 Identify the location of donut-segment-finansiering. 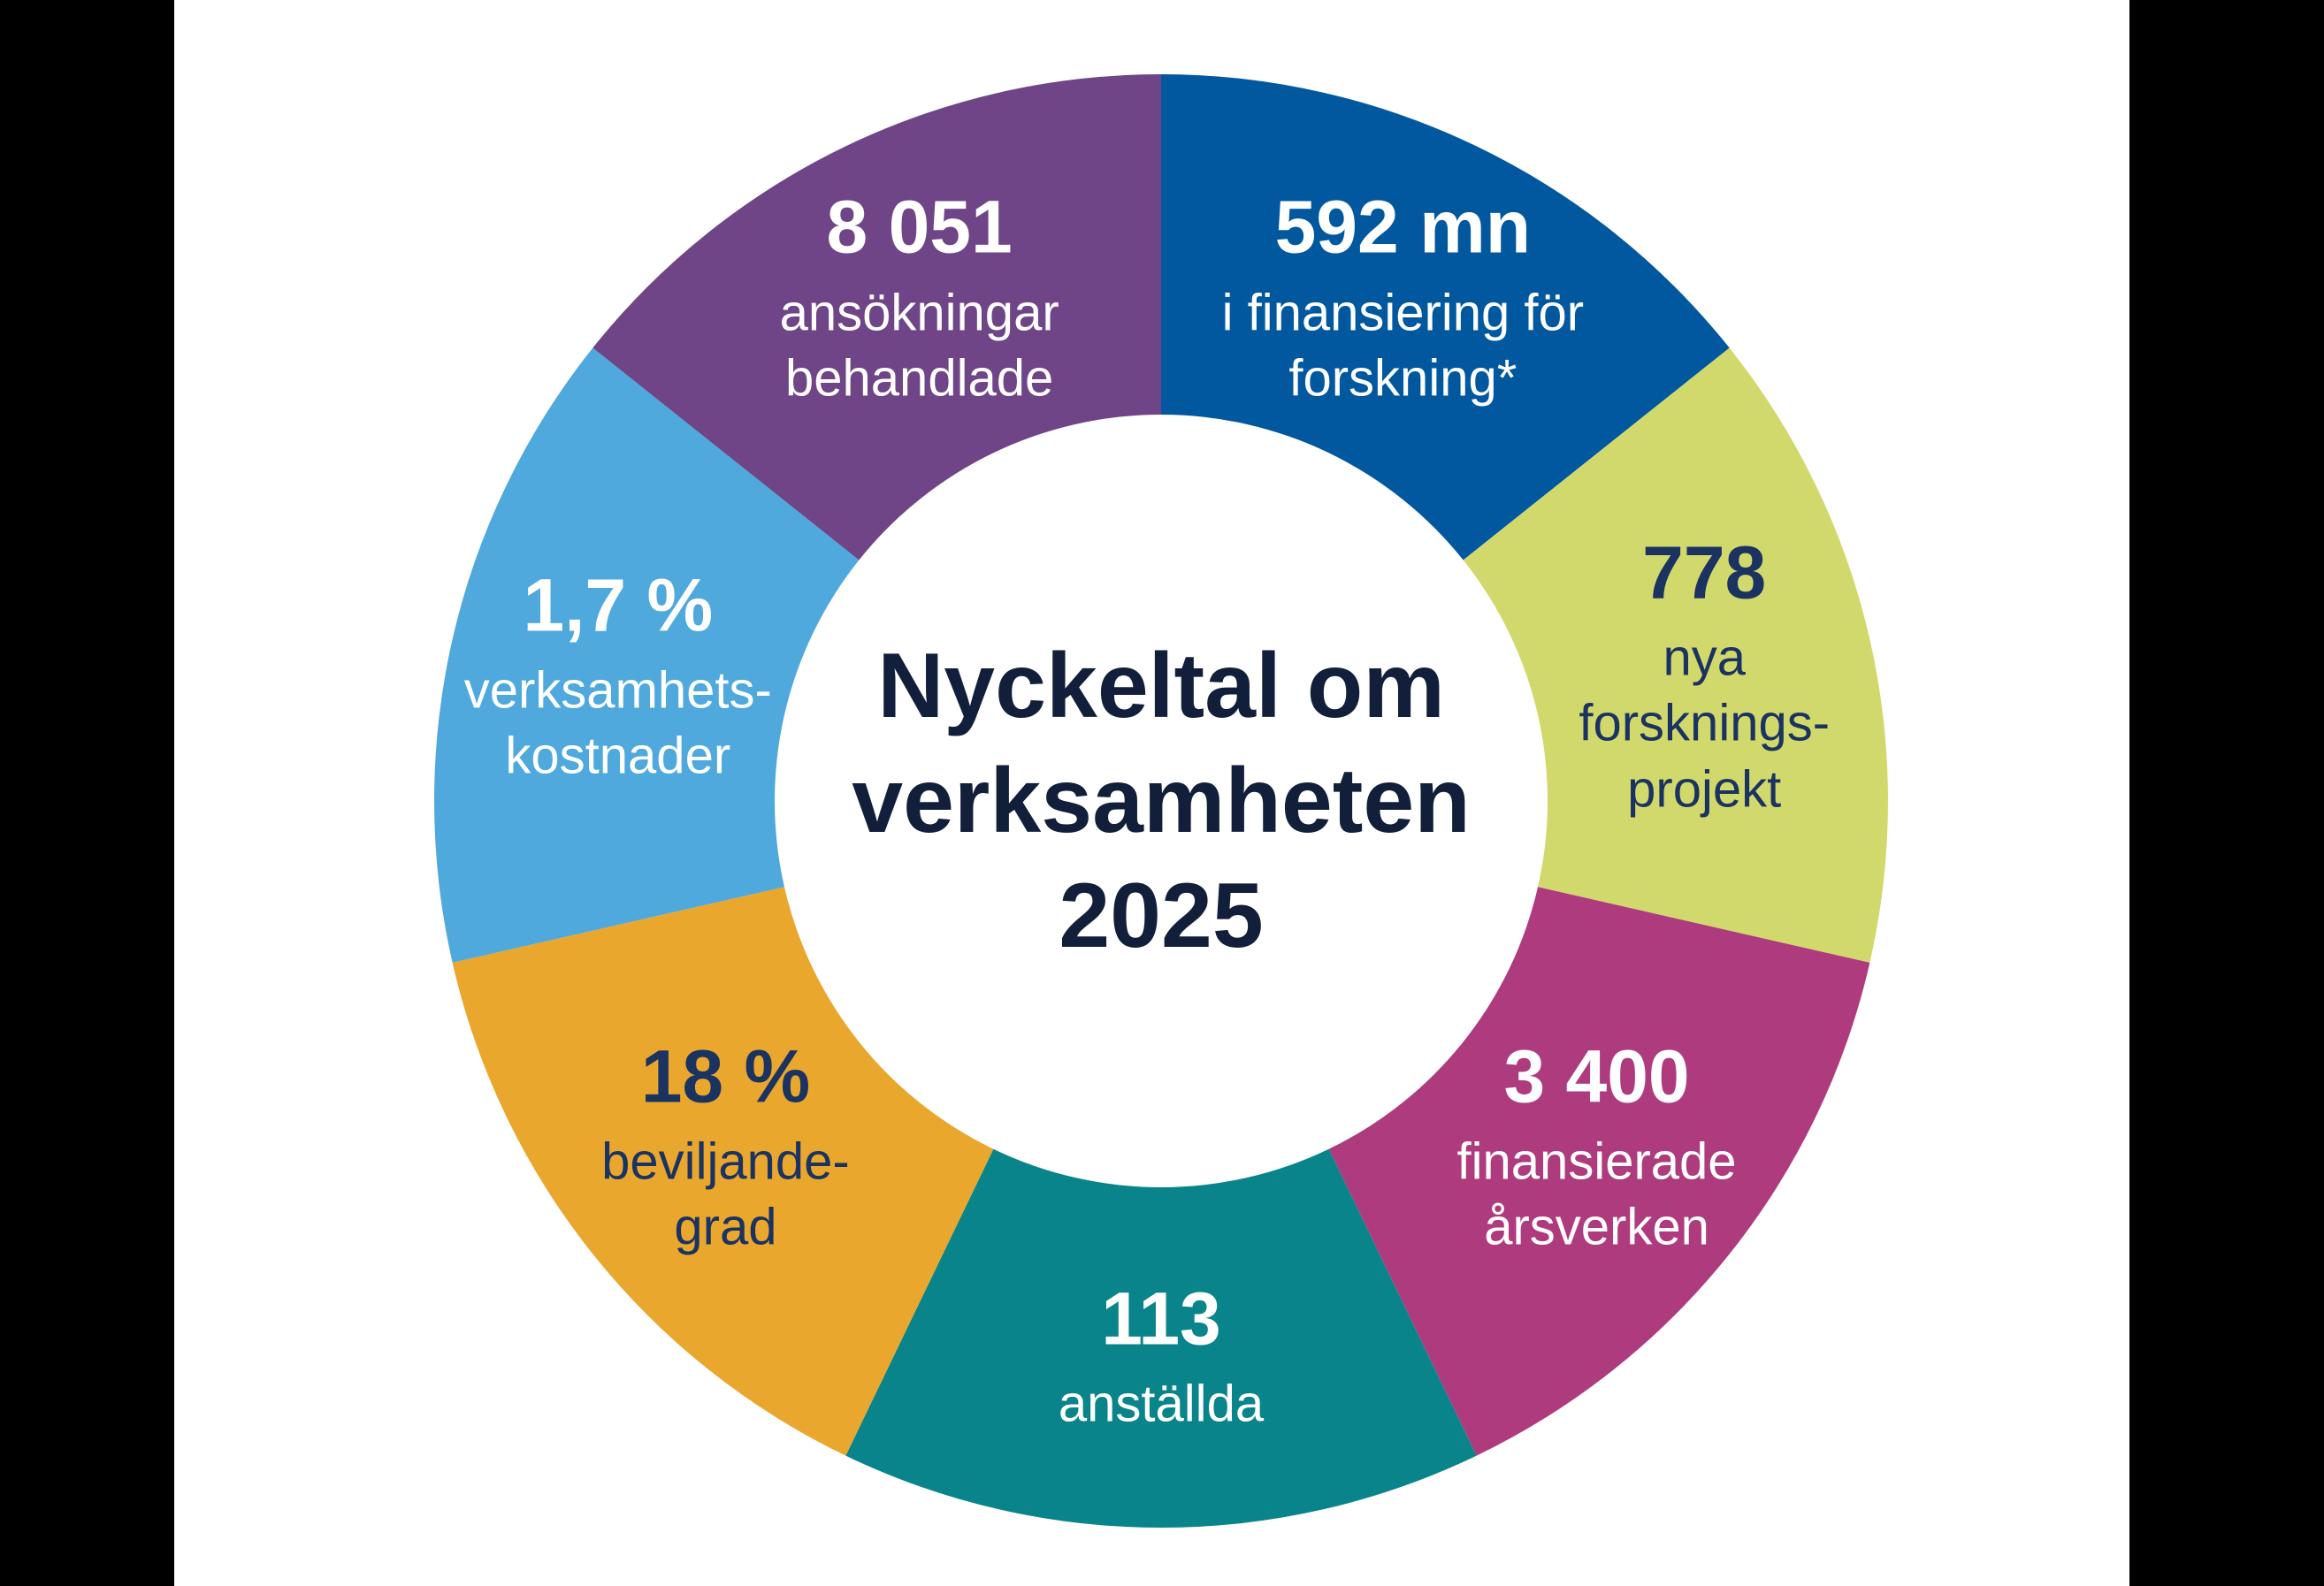
(1445, 317).